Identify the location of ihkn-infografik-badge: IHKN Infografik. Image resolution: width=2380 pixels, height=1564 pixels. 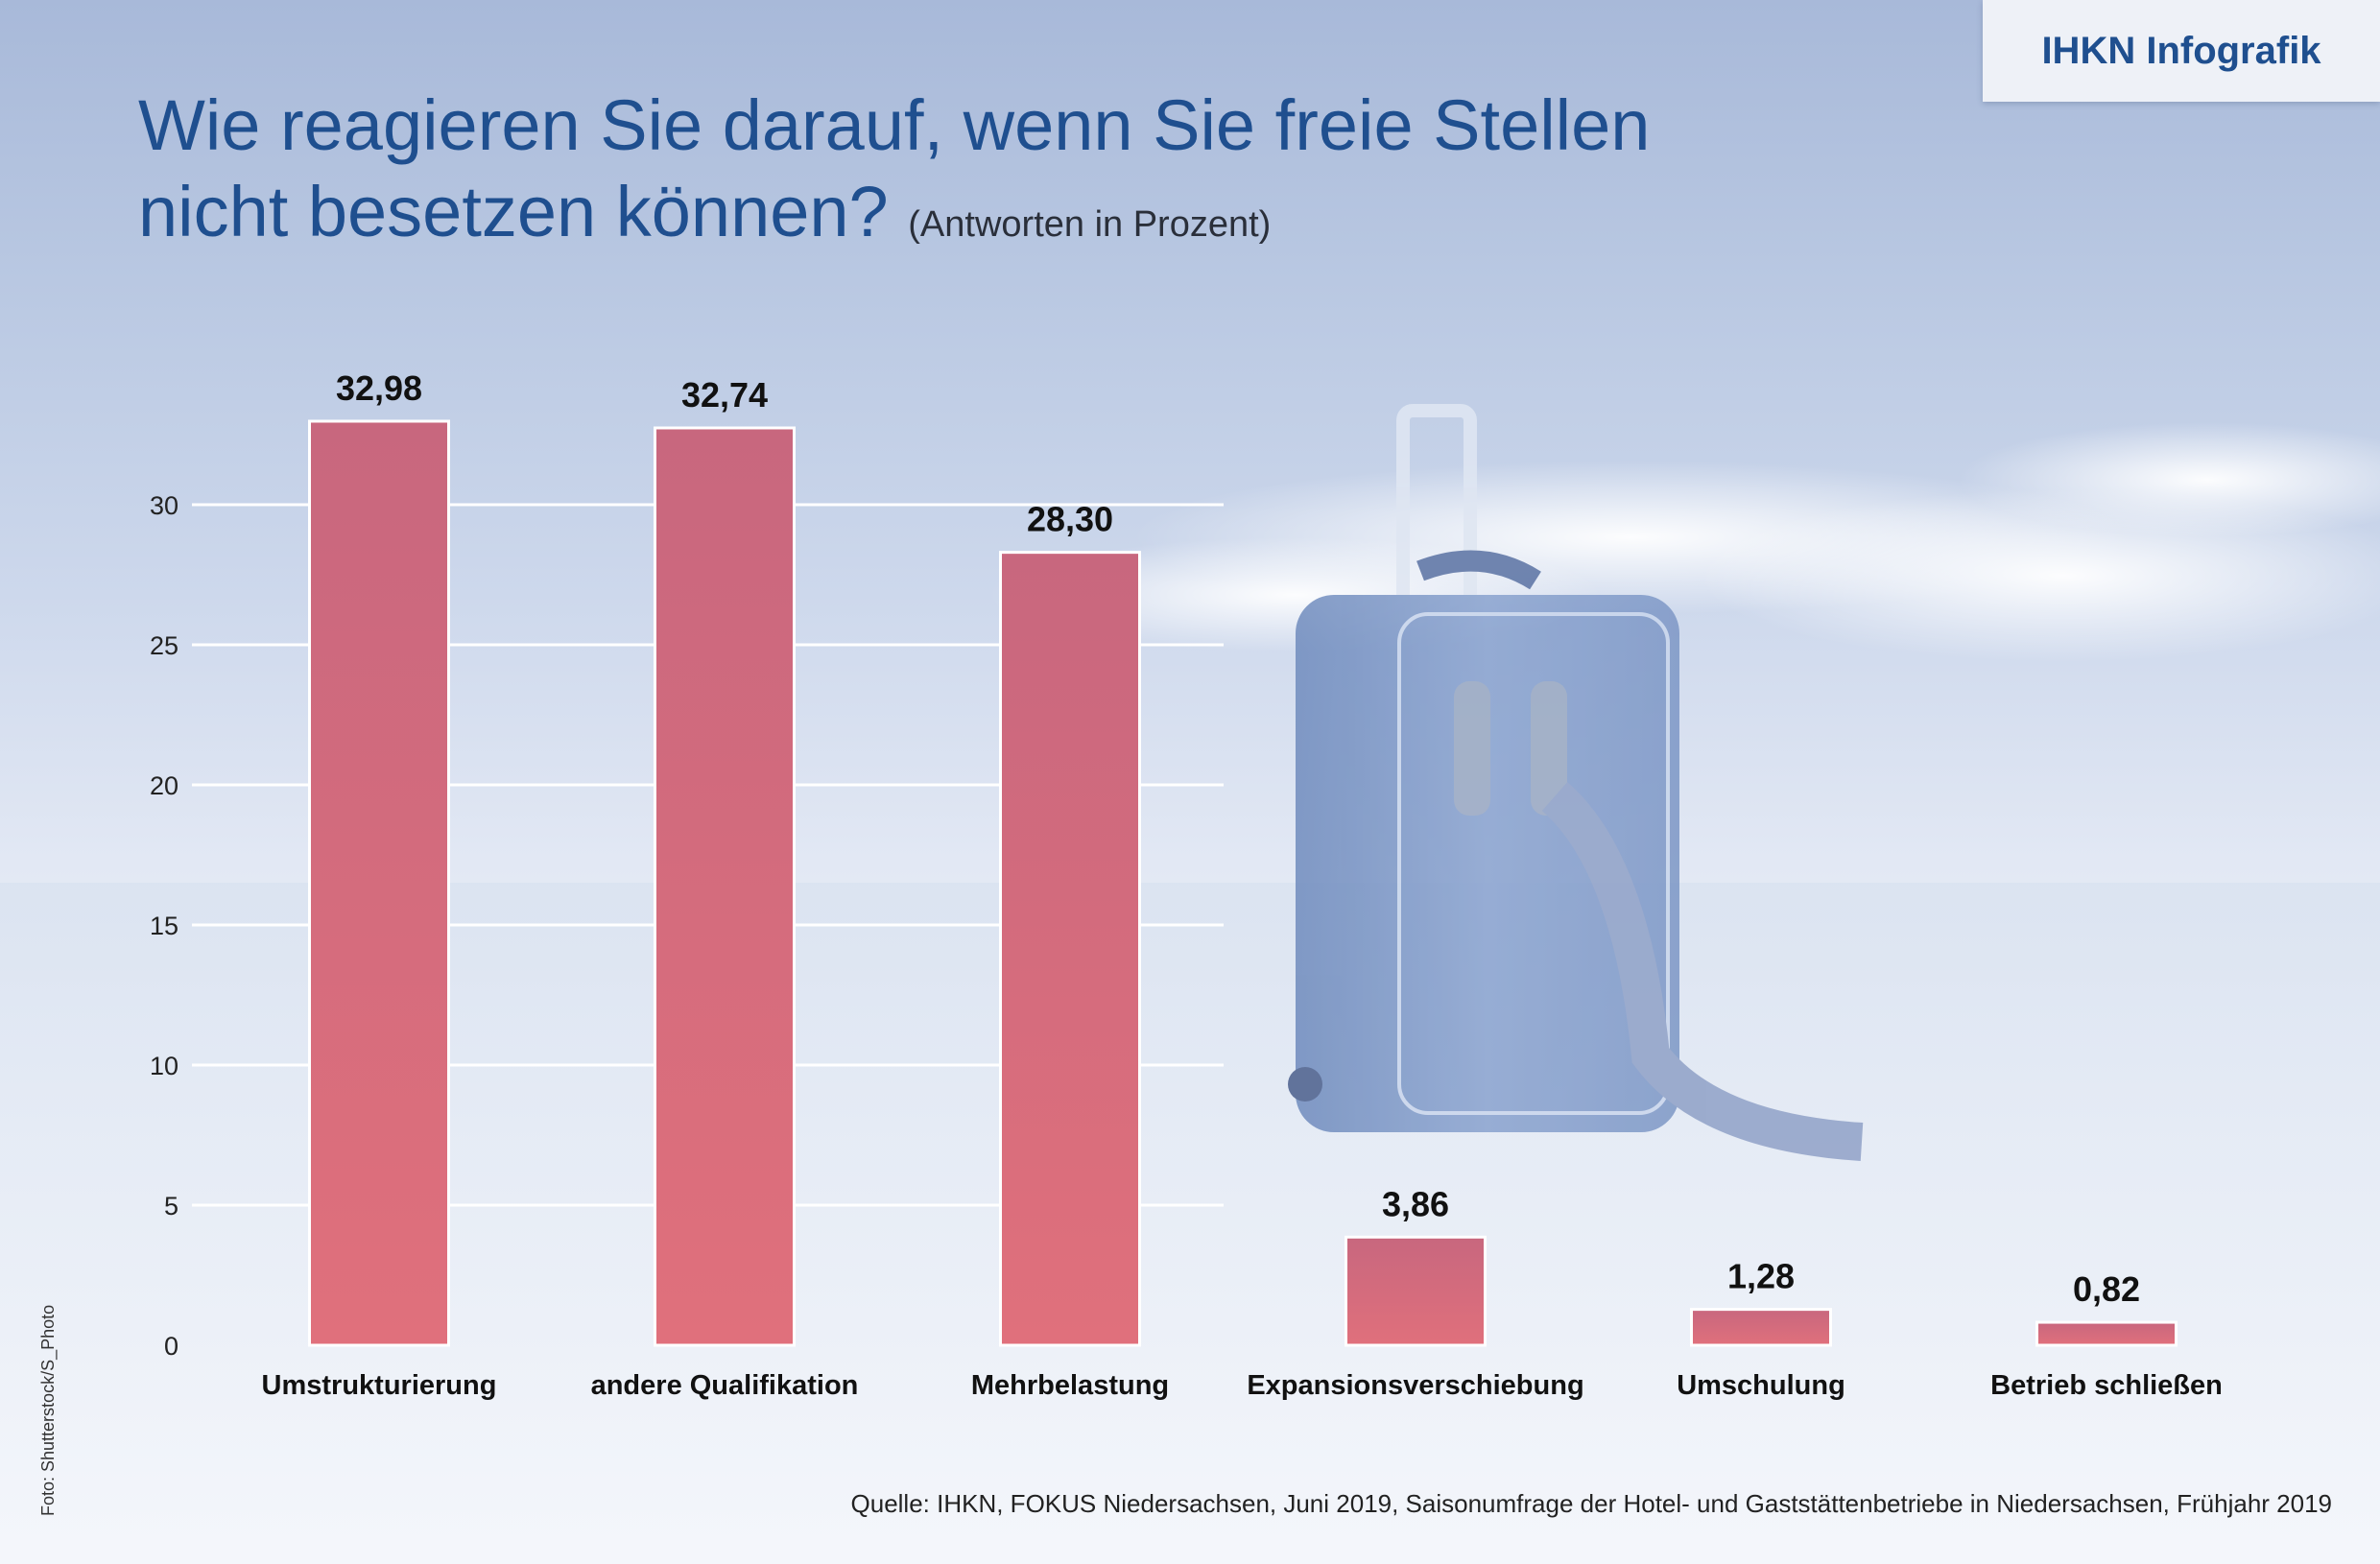
(2182, 51).